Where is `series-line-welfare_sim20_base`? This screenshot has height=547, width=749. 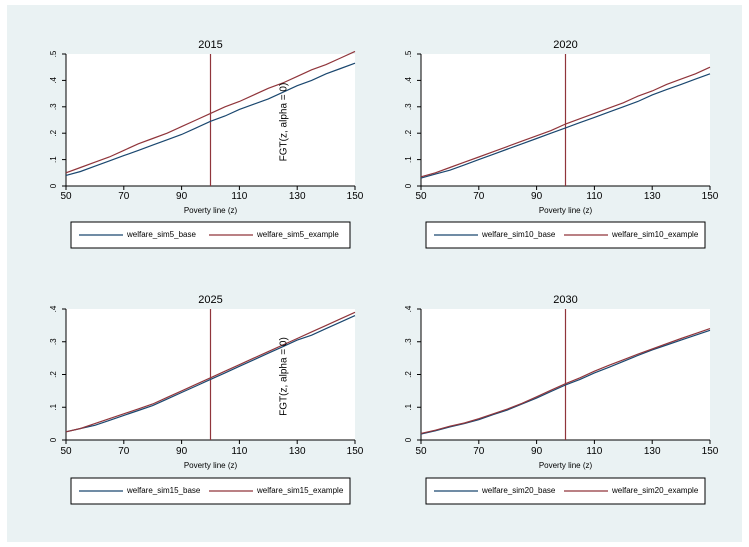 series-line-welfare_sim20_base is located at coordinates (565, 382).